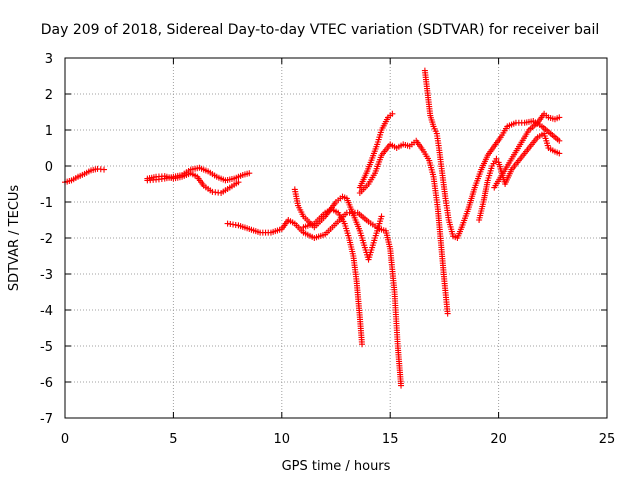  I want to click on y-tick-label: -4, so click(46, 311).